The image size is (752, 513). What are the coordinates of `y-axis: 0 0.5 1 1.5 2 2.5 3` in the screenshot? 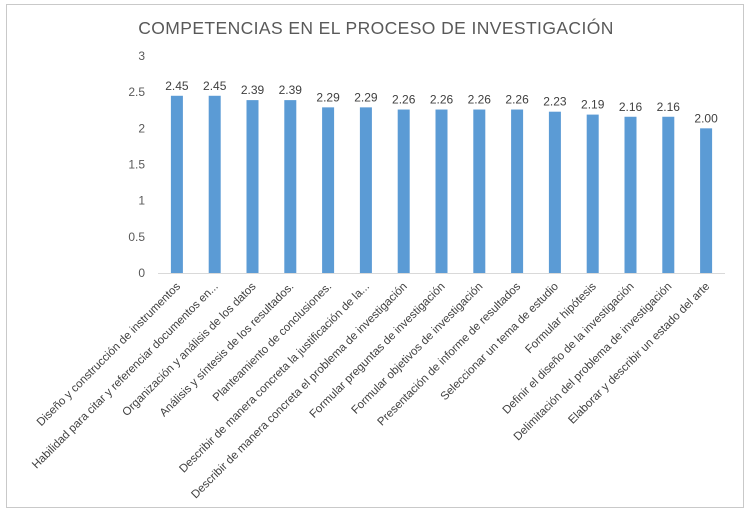 It's located at (136, 164).